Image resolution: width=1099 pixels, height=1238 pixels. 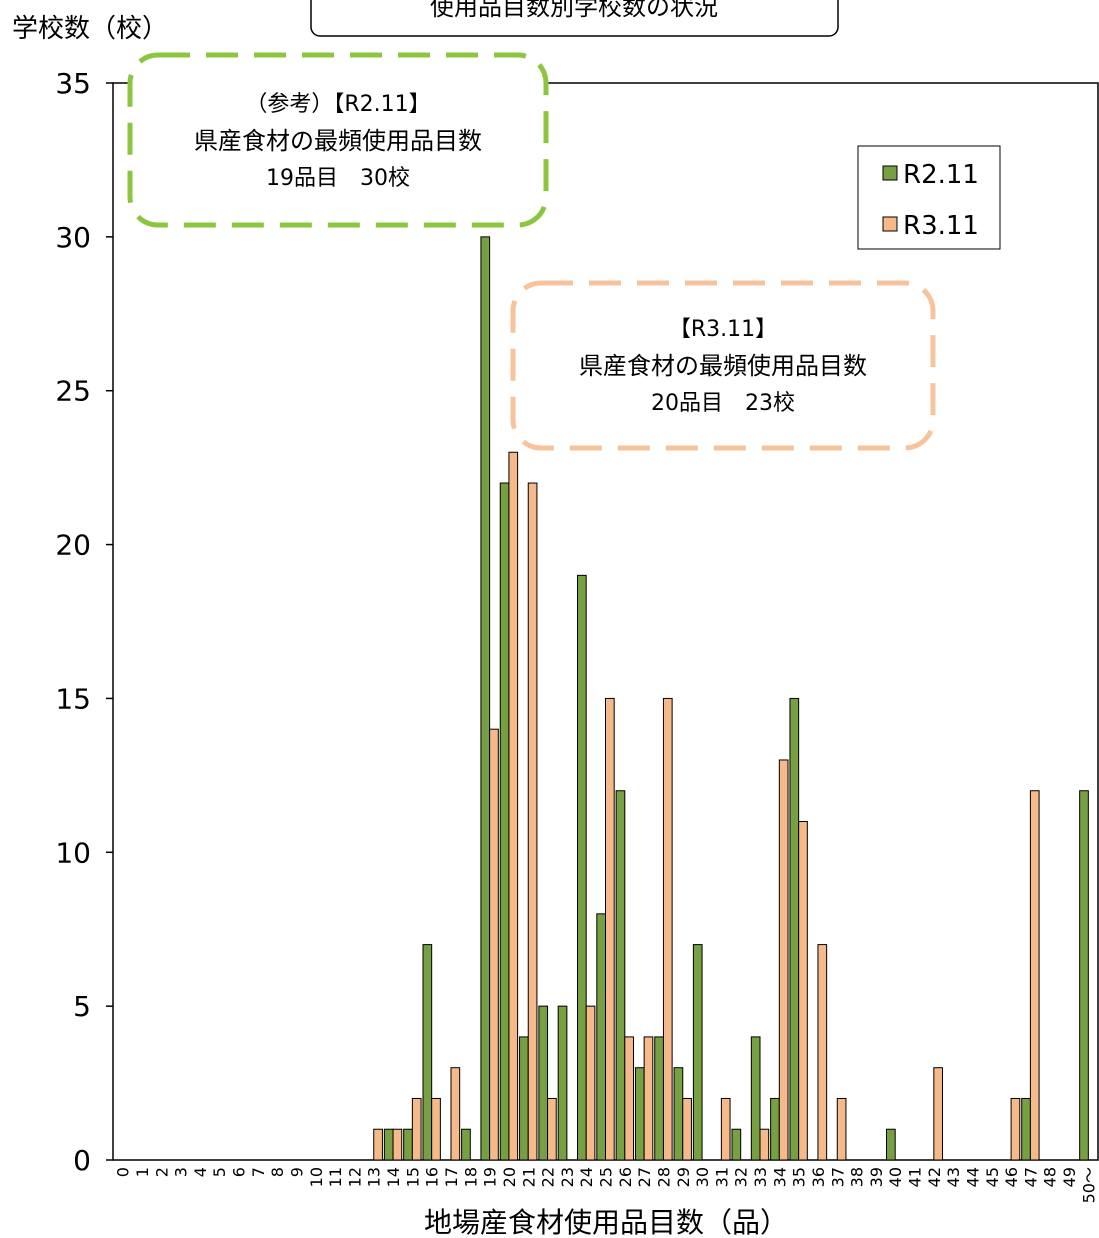 I want to click on x-tick-label: 35, so click(x=799, y=1177).